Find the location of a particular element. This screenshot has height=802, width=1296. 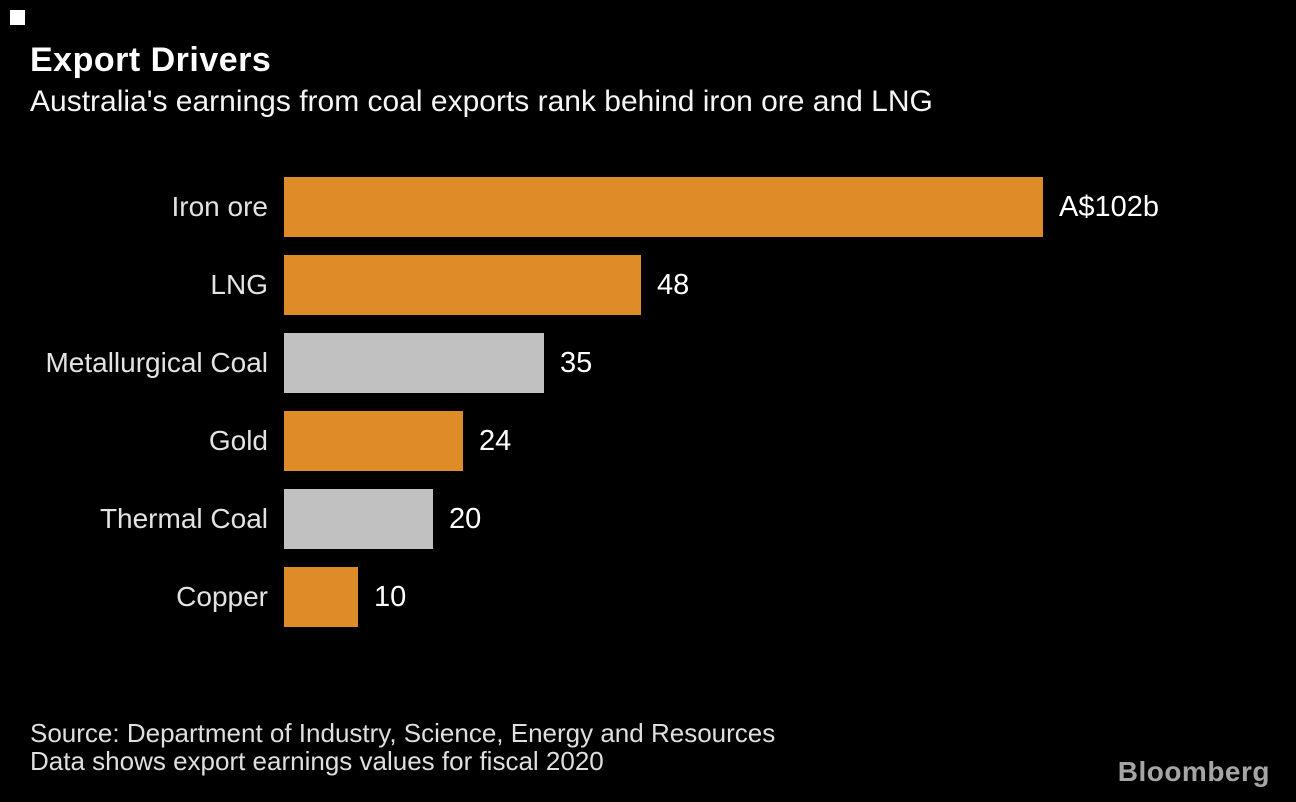

bar-row: Thermal Coal 20 is located at coordinates (650, 519).